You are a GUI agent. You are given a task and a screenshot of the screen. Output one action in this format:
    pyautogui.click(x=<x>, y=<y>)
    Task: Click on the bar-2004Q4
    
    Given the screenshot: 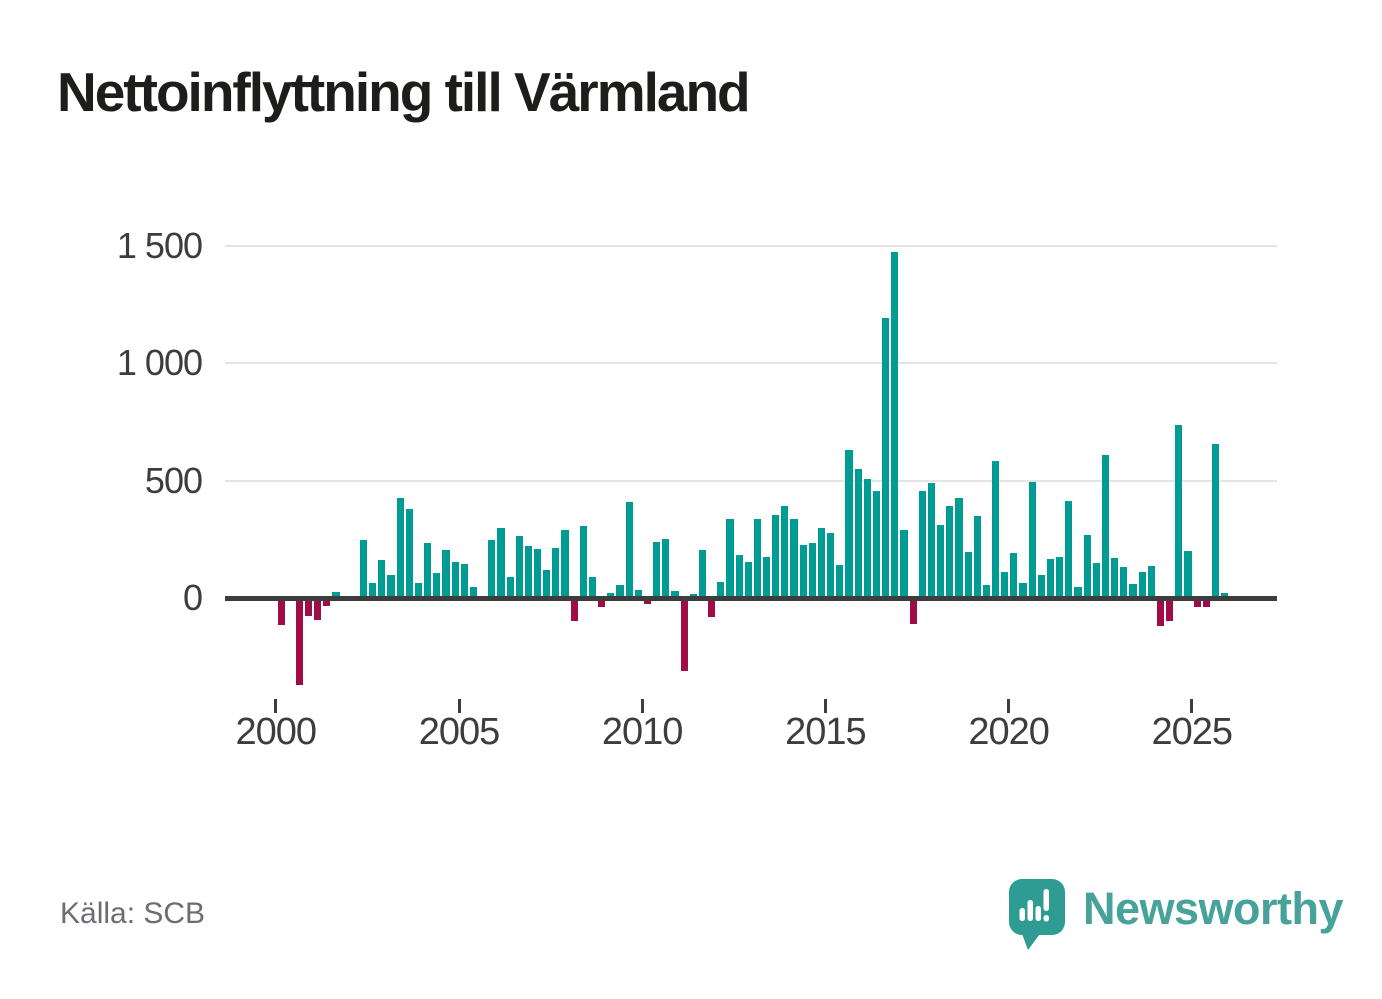 What is the action you would take?
    pyautogui.click(x=455, y=579)
    